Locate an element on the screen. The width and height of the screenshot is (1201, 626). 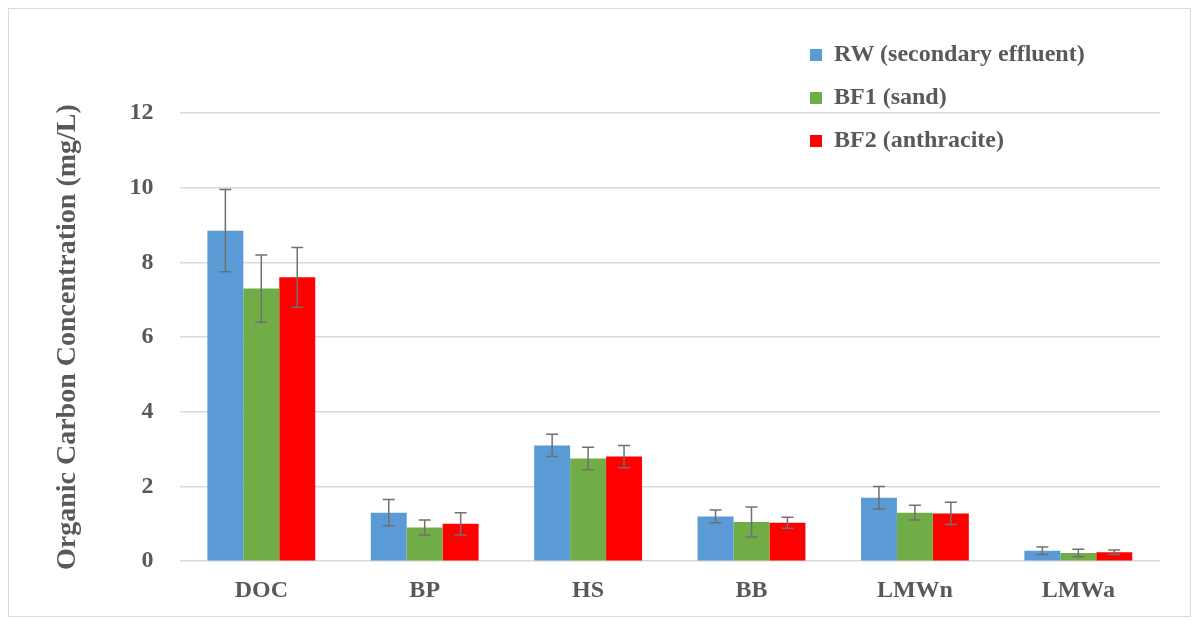
x-tick-label: HS is located at coordinates (588, 588).